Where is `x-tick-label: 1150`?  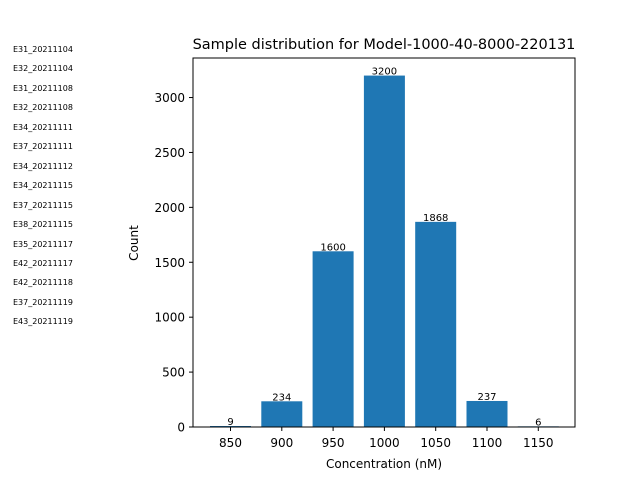 x-tick-label: 1150 is located at coordinates (538, 443).